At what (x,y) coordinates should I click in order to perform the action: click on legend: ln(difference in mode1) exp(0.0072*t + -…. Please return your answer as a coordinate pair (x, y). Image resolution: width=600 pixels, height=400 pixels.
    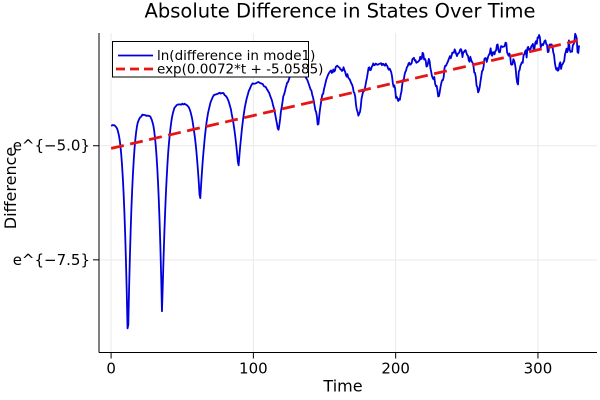
    Looking at the image, I should click on (217, 59).